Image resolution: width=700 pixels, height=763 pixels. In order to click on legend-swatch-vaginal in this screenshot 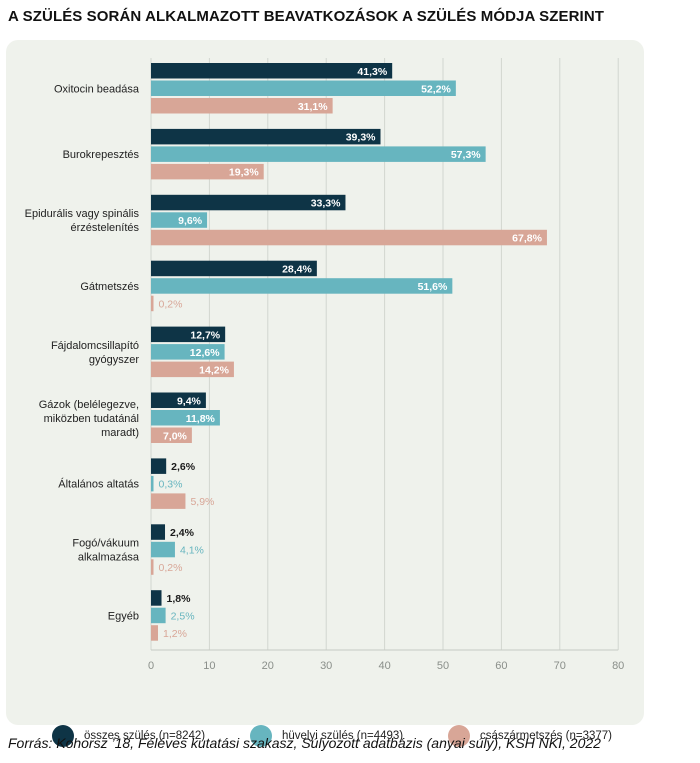, I will do `click(261, 736)`.